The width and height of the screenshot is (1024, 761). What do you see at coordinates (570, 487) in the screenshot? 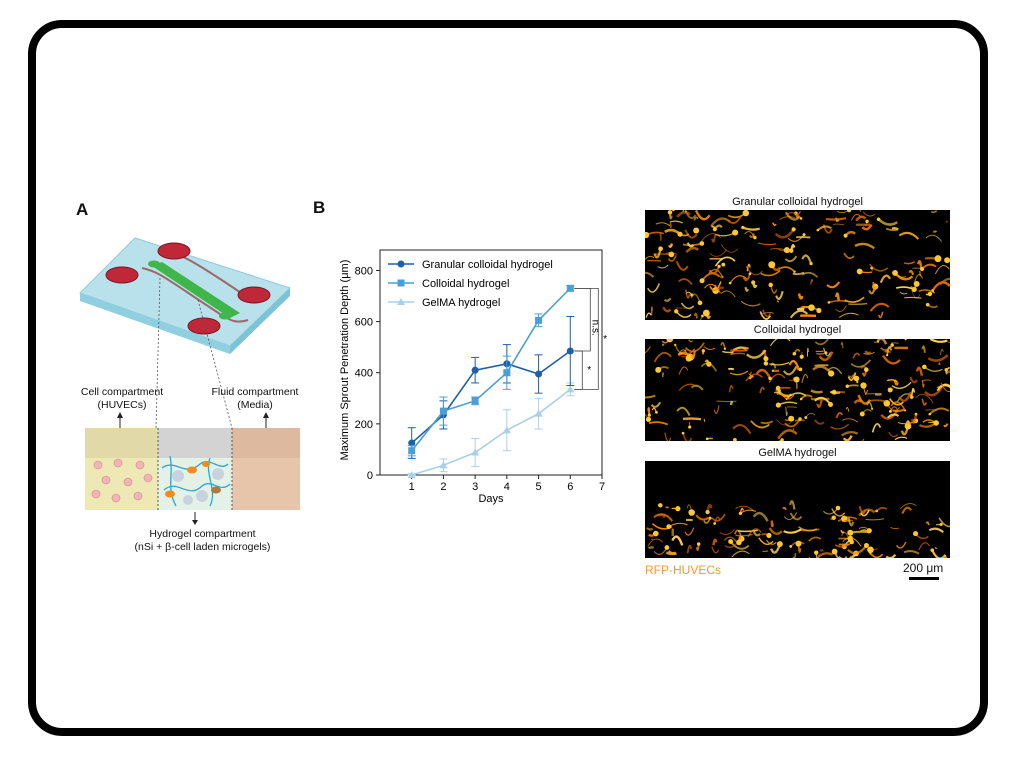
I see `x-tick-label: 6` at bounding box center [570, 487].